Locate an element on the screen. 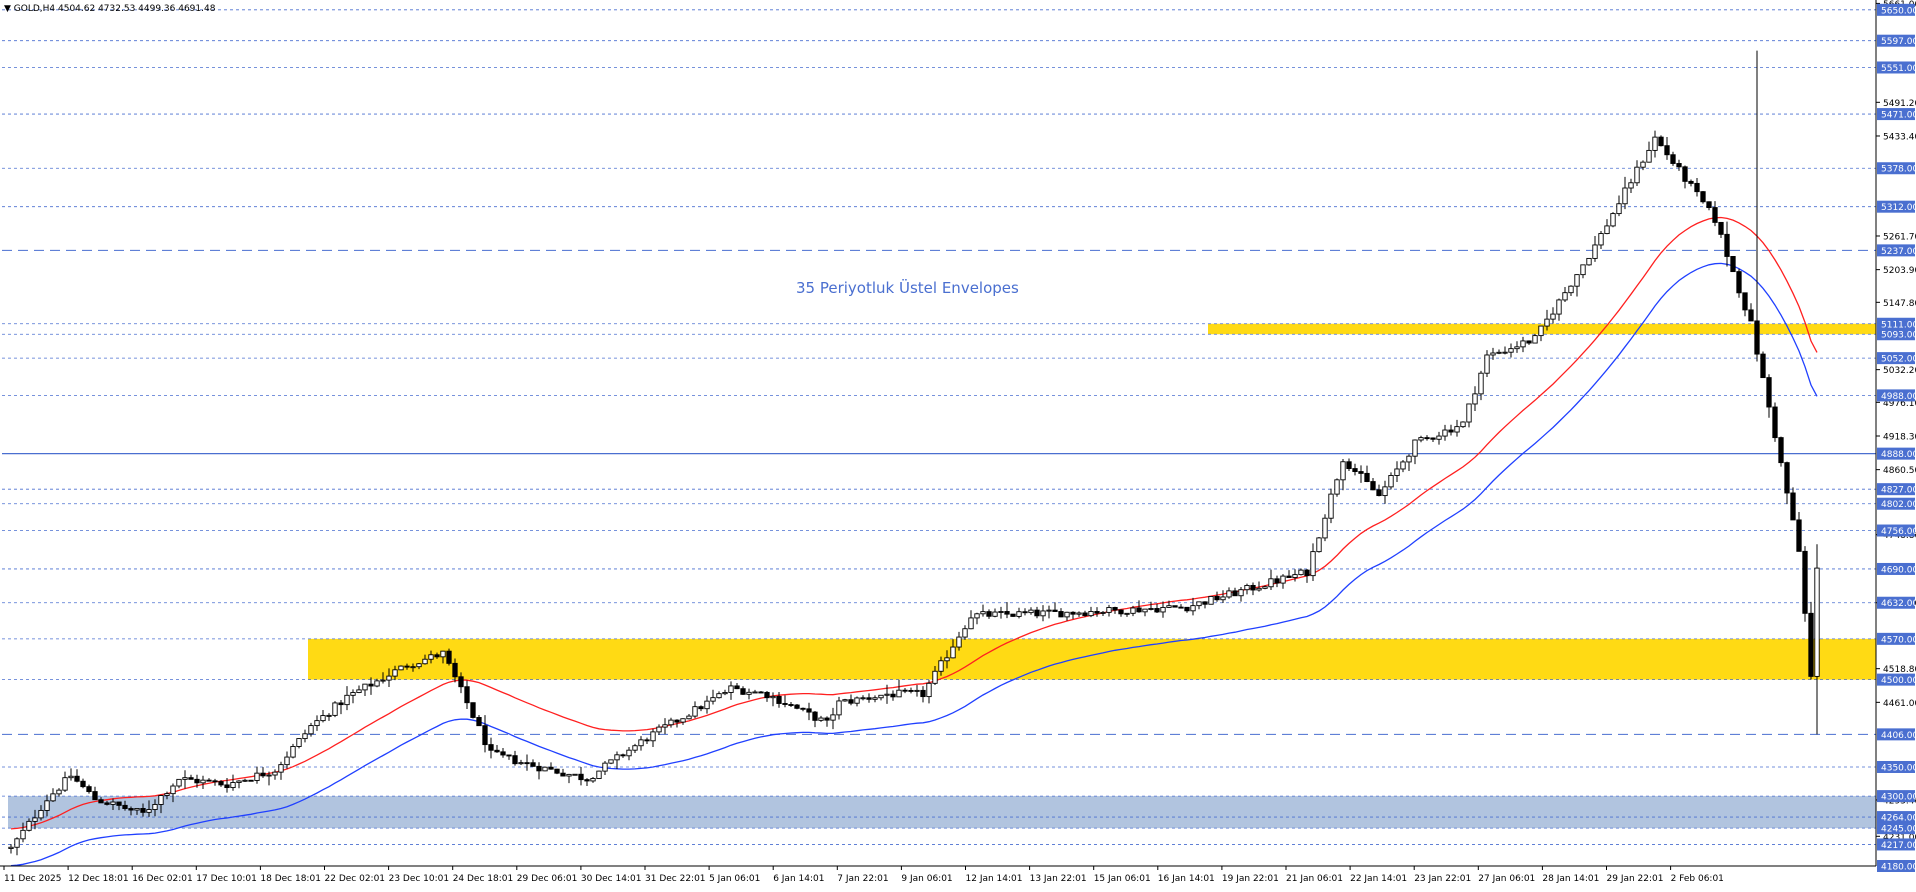  level-price-label: 4756.00 is located at coordinates (1898, 532).